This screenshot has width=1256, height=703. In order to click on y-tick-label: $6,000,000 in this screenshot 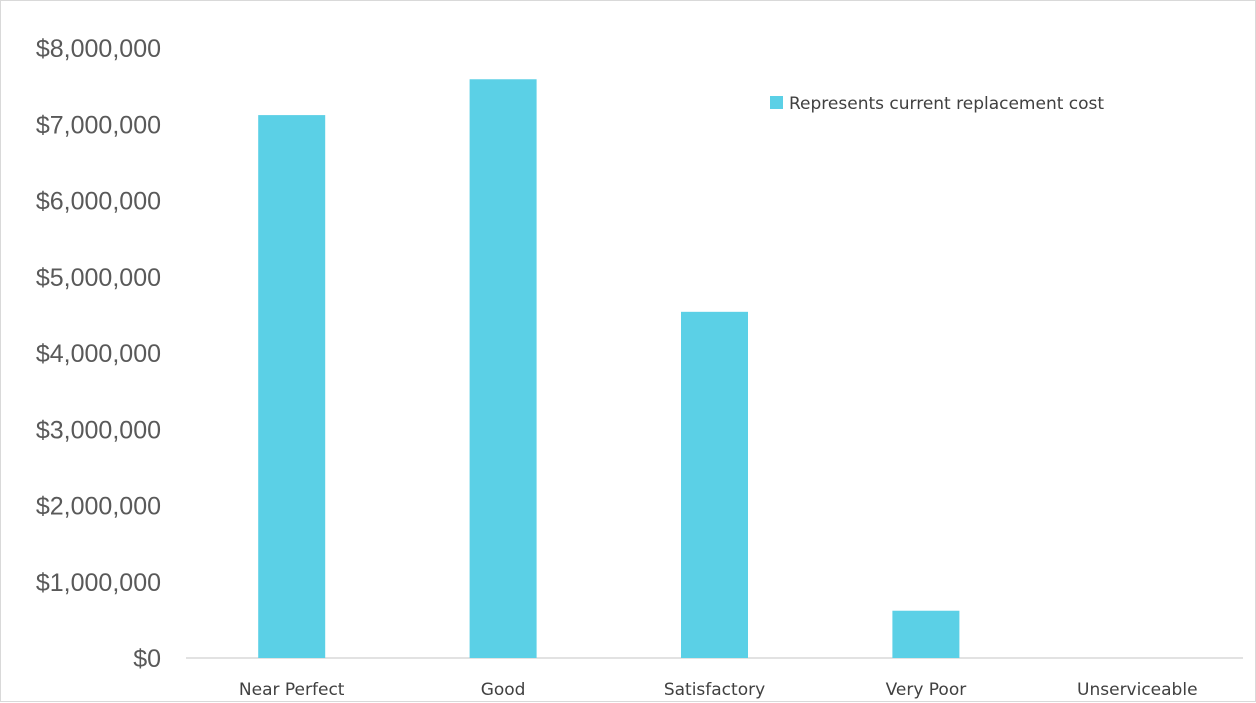, I will do `click(98, 202)`.